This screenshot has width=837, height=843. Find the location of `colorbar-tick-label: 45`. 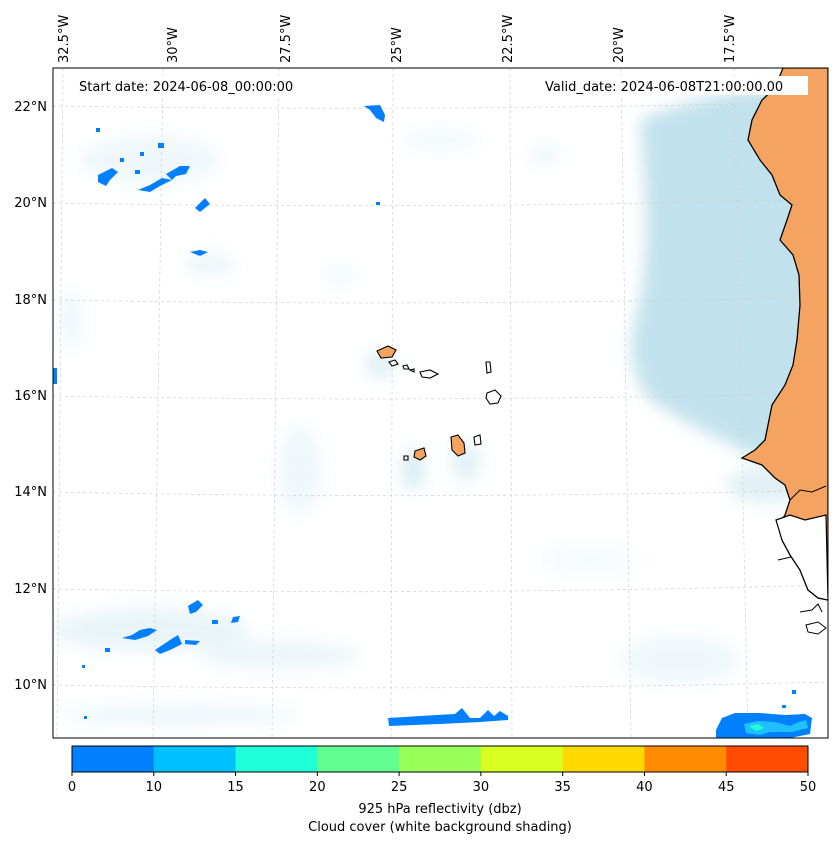

colorbar-tick-label: 45 is located at coordinates (726, 787).